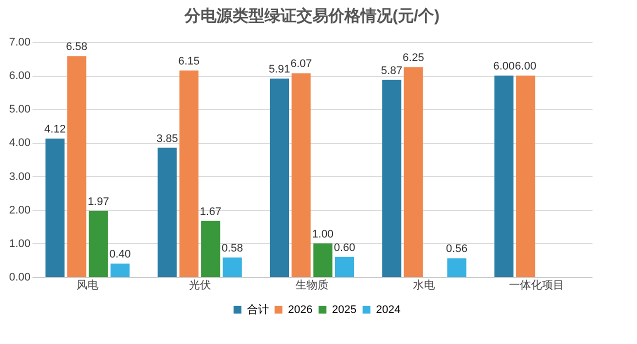  Describe the element at coordinates (424, 285) in the screenshot. I see `x-tick-label: 水电` at that location.